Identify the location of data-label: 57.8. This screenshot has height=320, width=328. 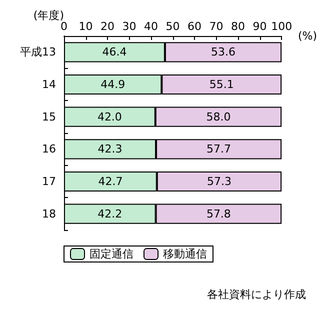
(218, 213).